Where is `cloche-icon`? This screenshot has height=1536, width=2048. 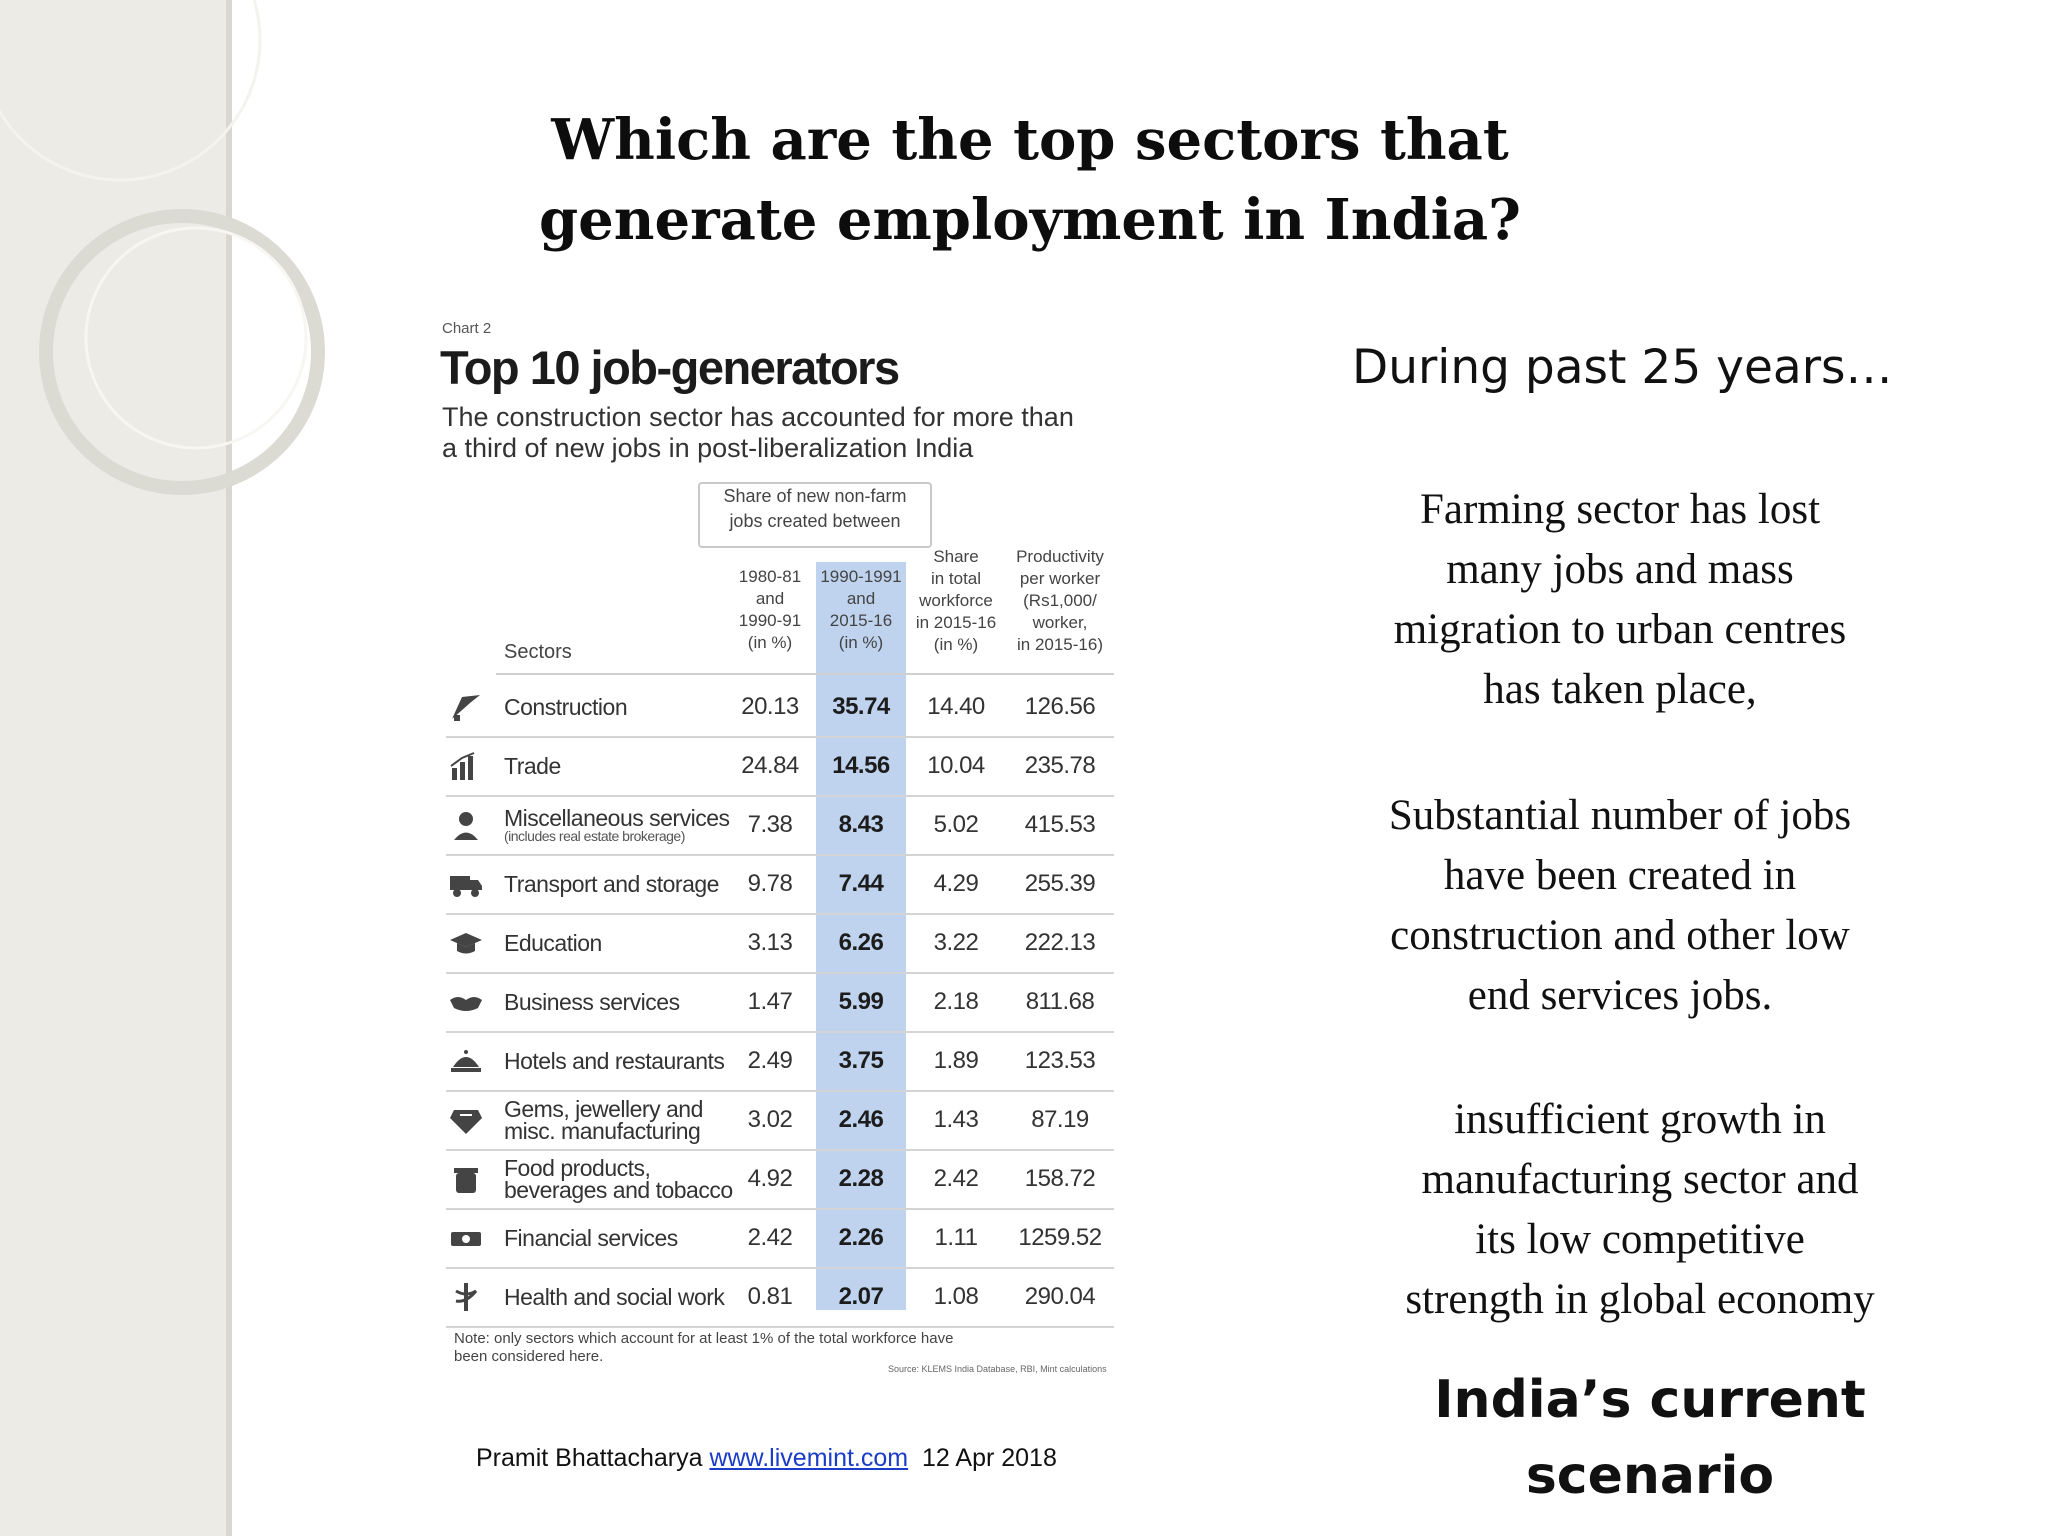
cloche-icon is located at coordinates (466, 1061).